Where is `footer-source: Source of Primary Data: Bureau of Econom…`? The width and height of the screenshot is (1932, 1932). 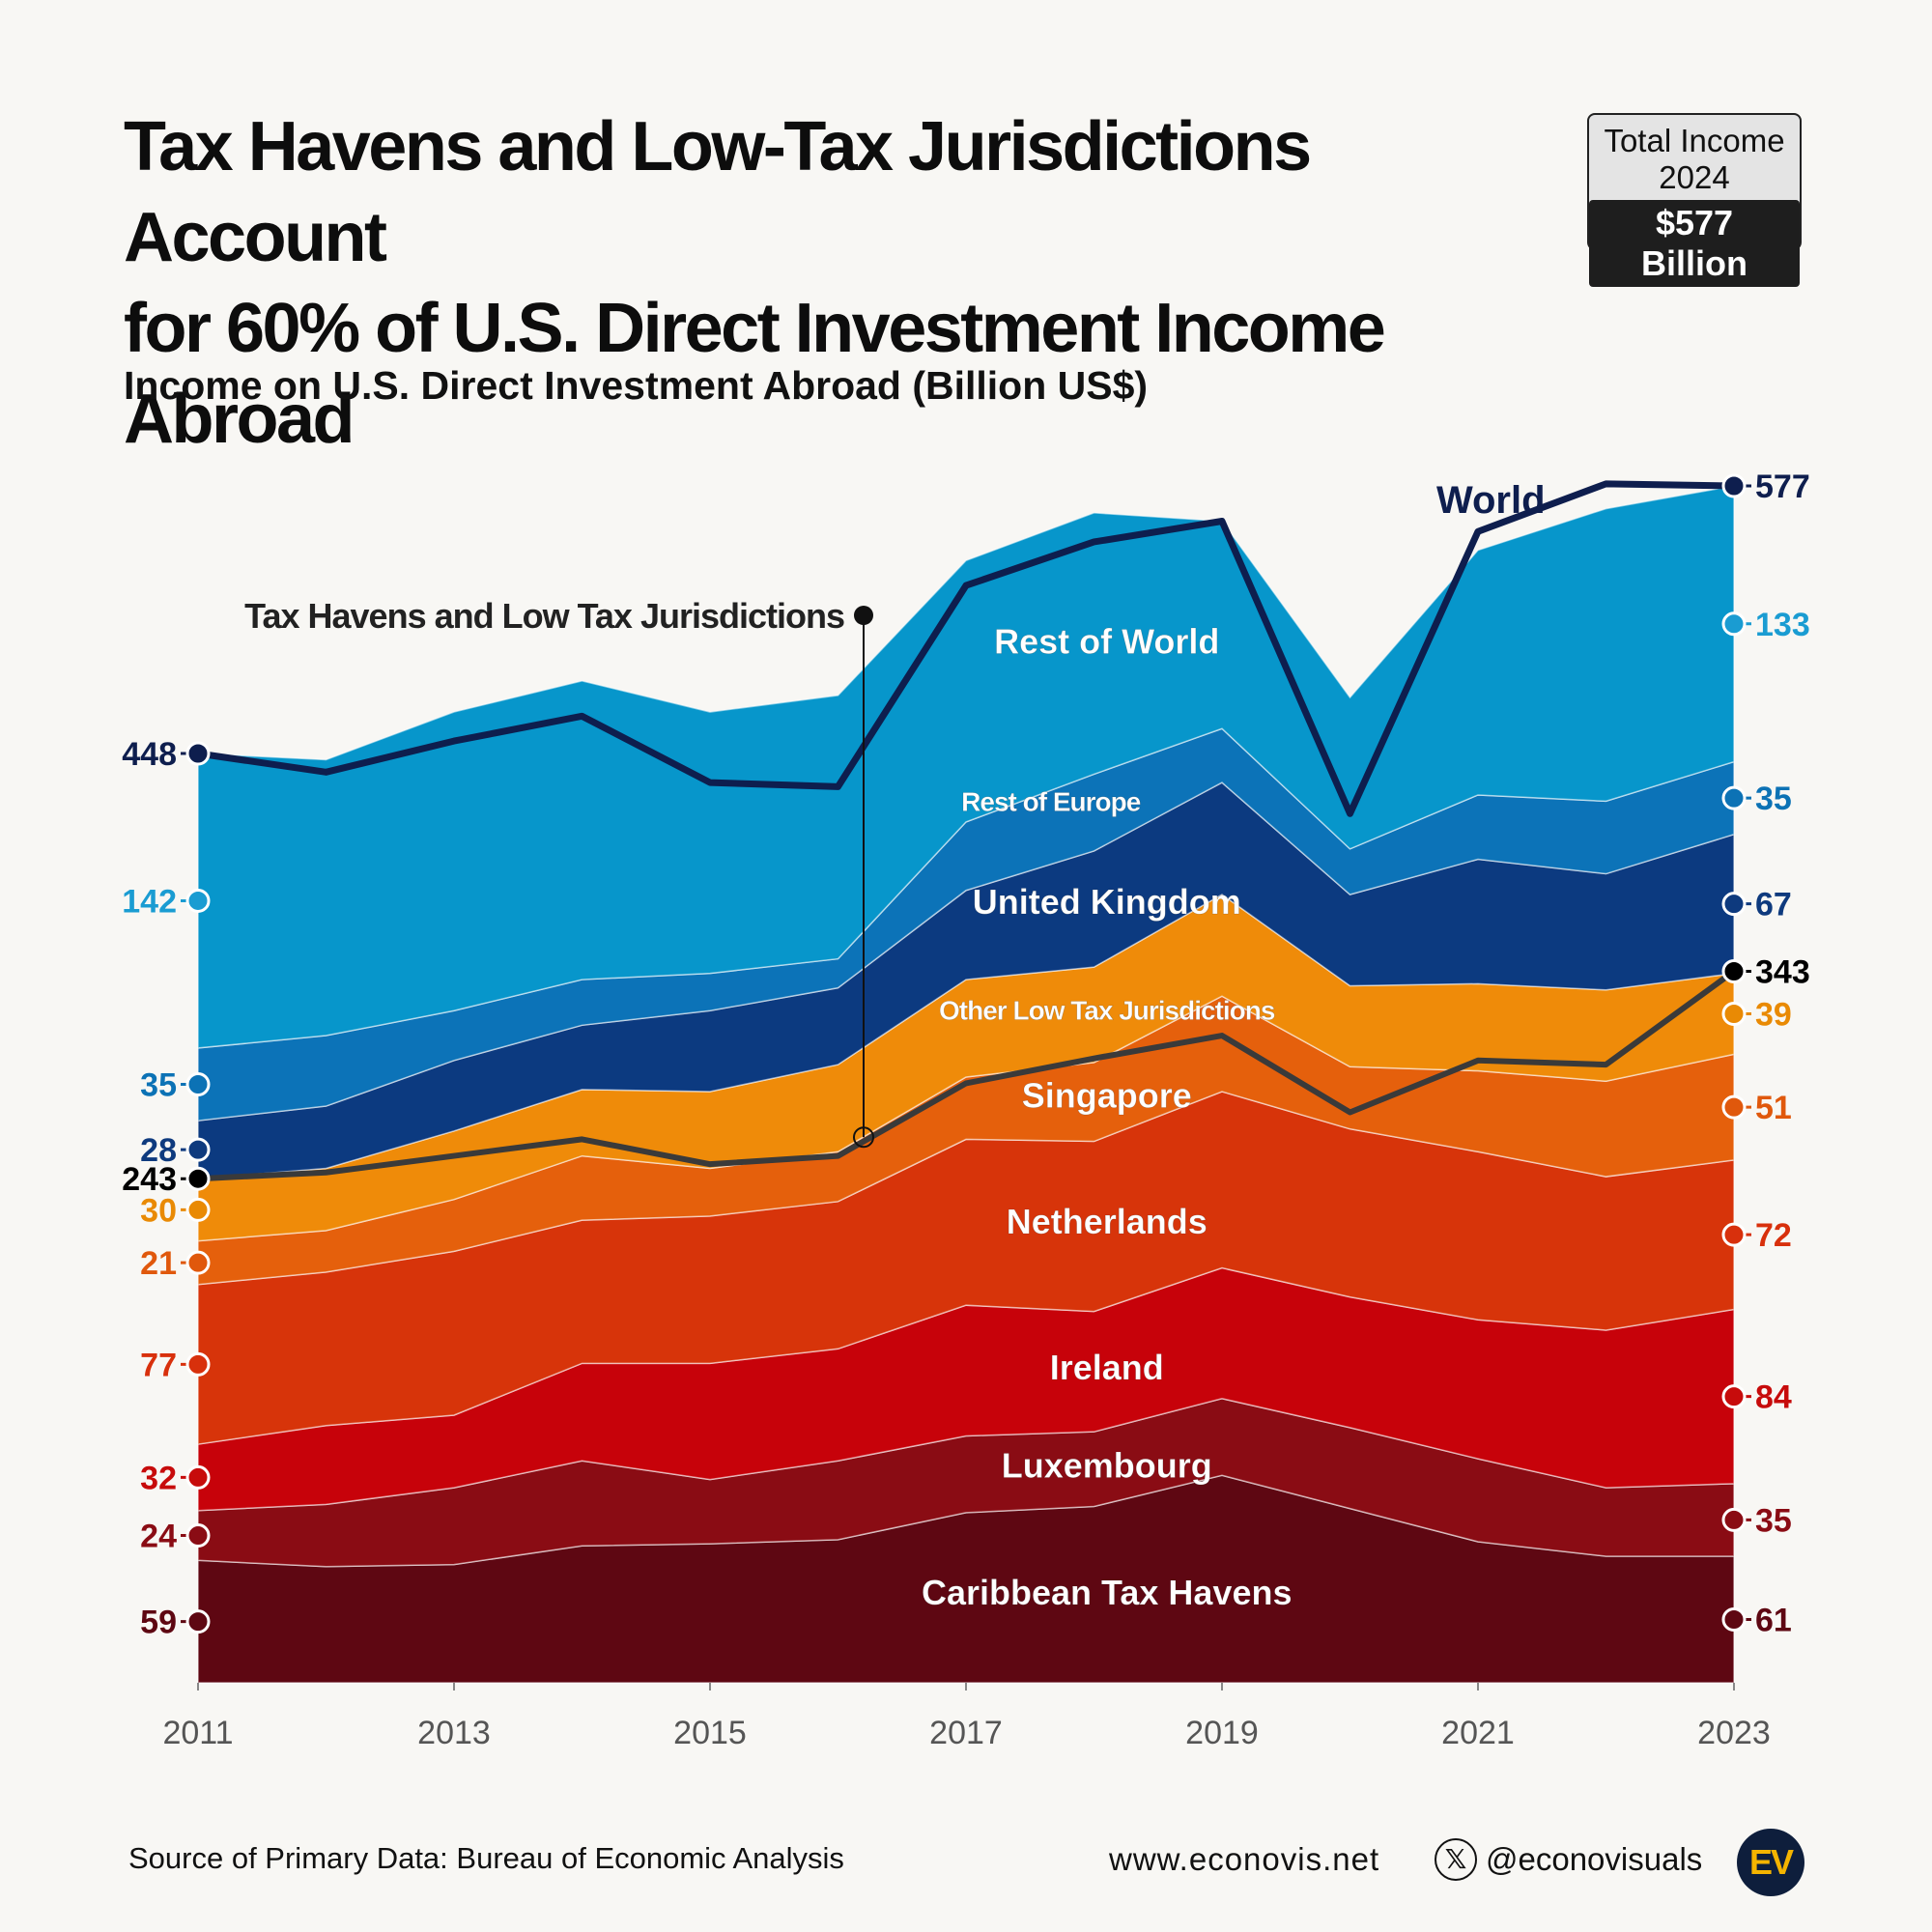
footer-source: Source of Primary Data: Bureau of Econom… is located at coordinates (486, 1858).